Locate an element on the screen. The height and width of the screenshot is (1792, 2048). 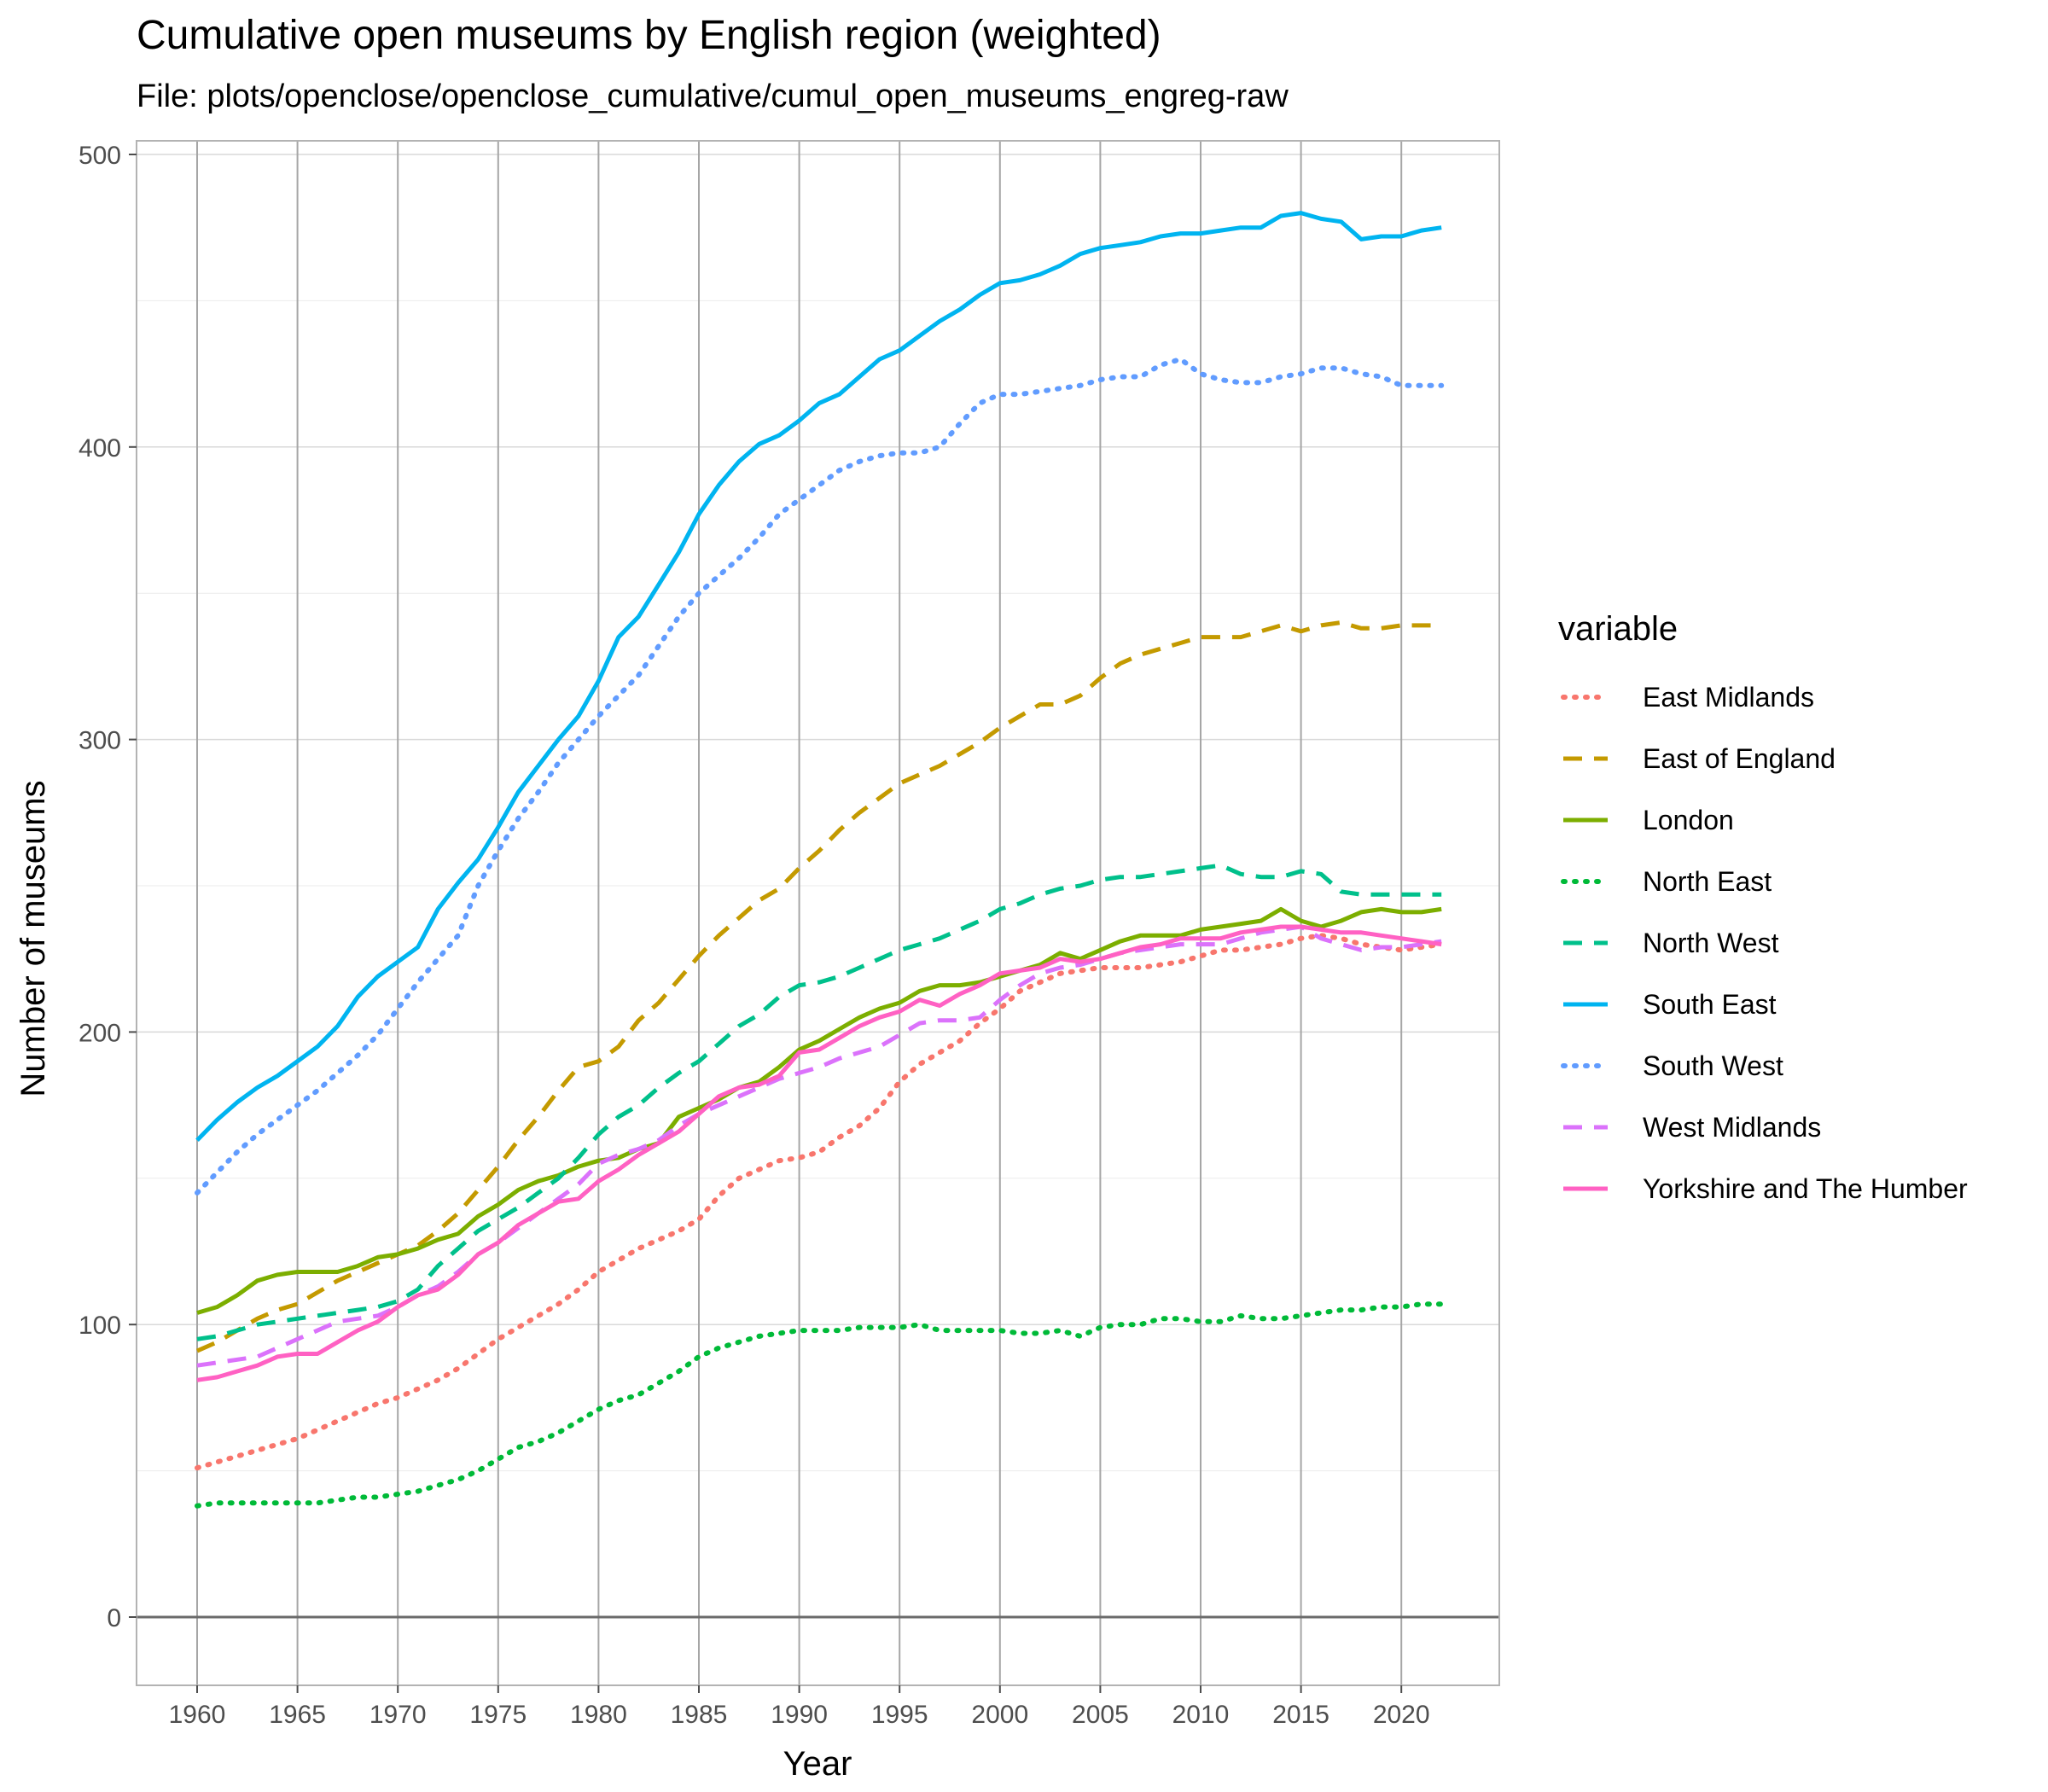
x-tick-label: 2015 is located at coordinates (1300, 1715).